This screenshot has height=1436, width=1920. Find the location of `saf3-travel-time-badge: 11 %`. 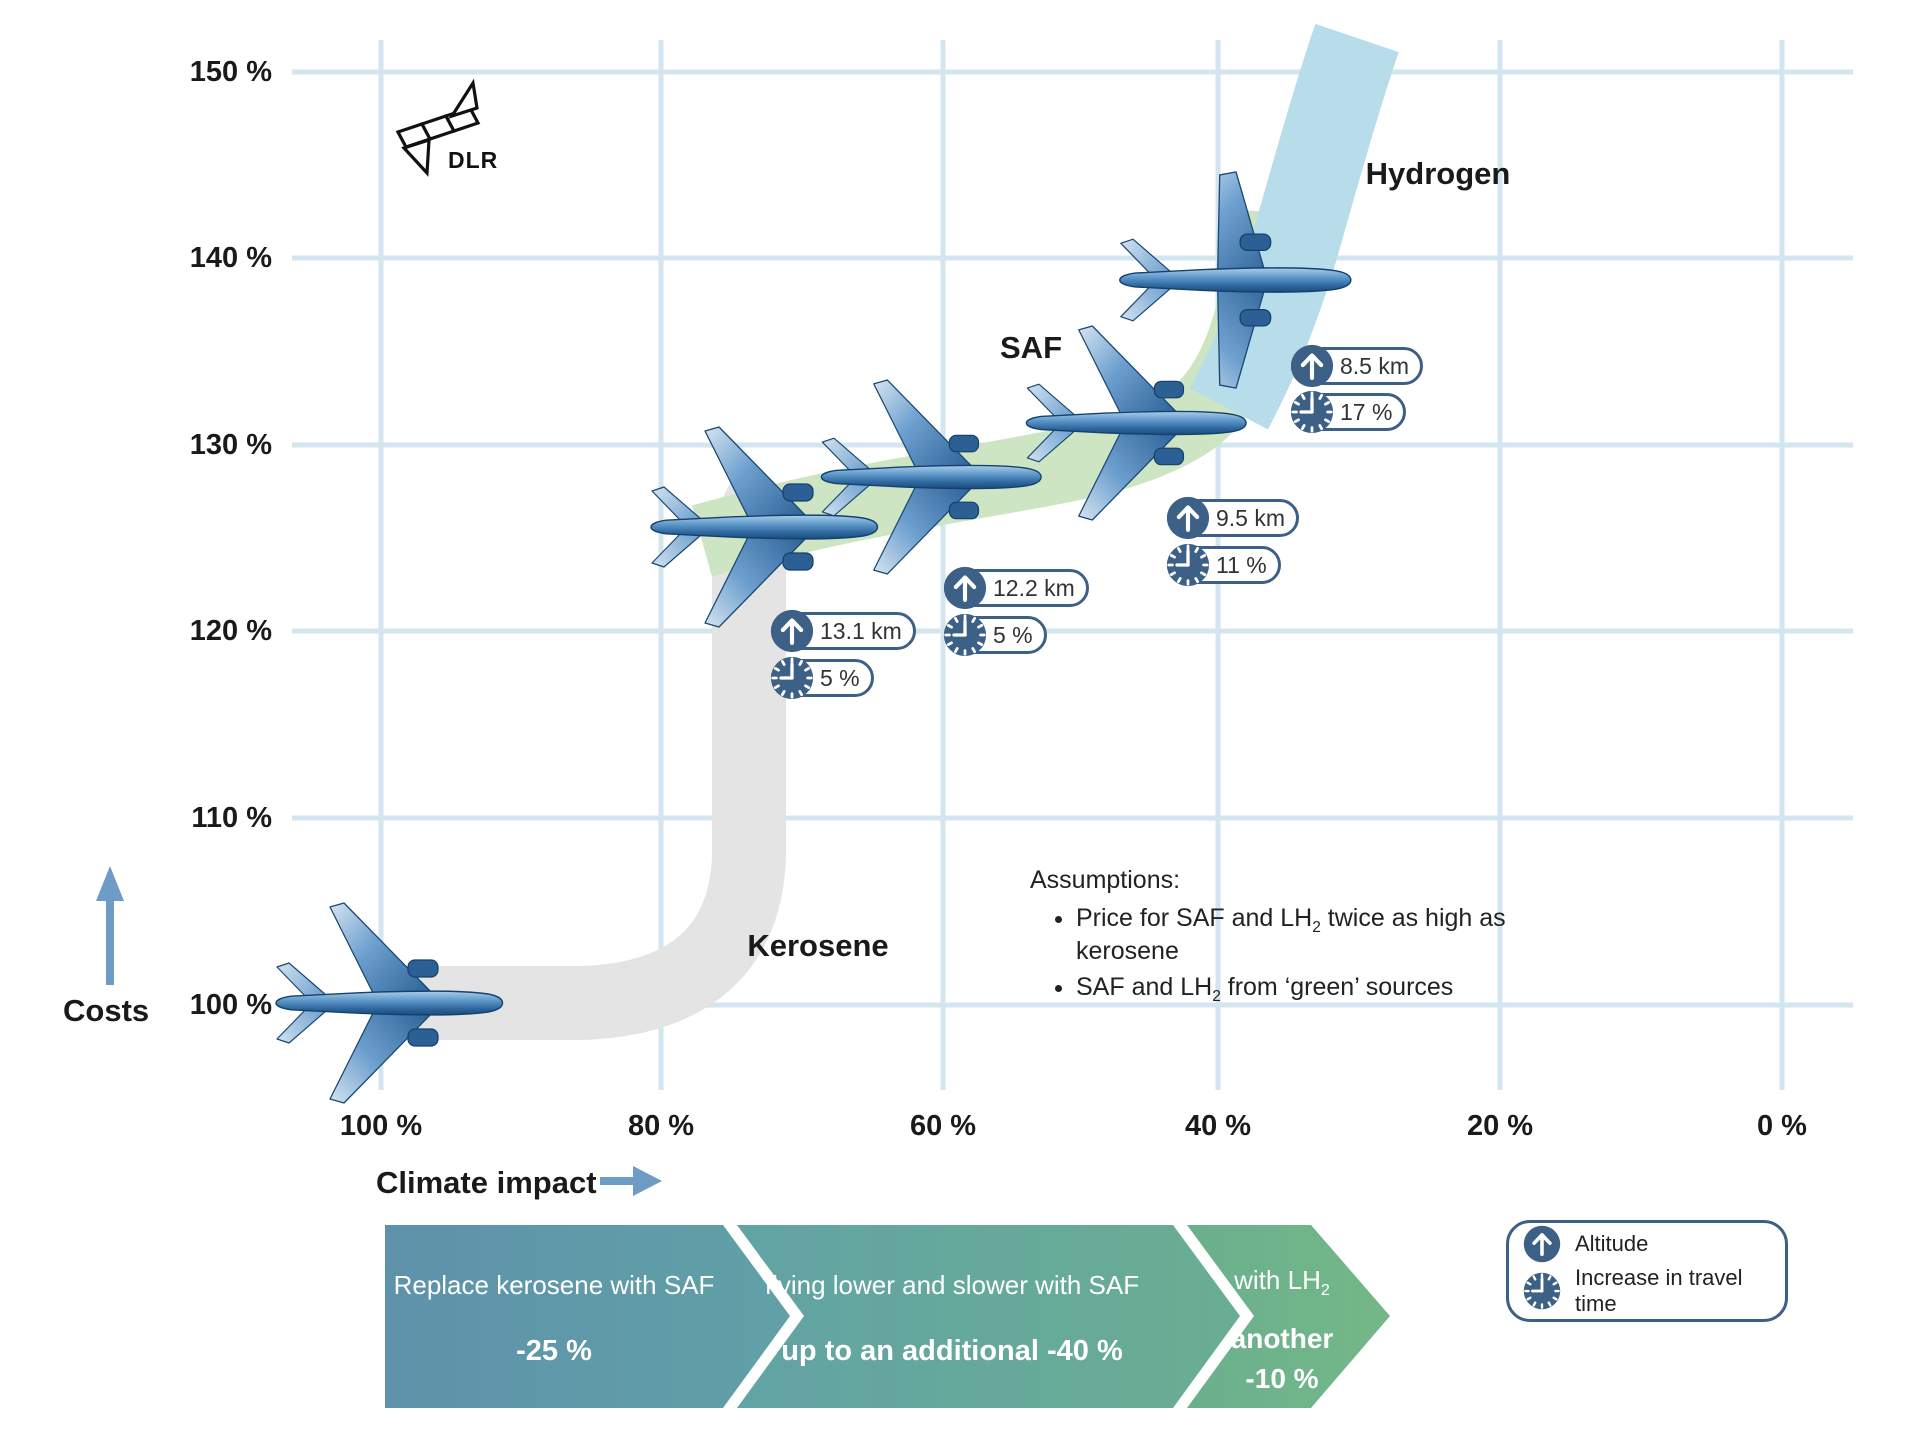

saf3-travel-time-badge: 11 % is located at coordinates (1223, 565).